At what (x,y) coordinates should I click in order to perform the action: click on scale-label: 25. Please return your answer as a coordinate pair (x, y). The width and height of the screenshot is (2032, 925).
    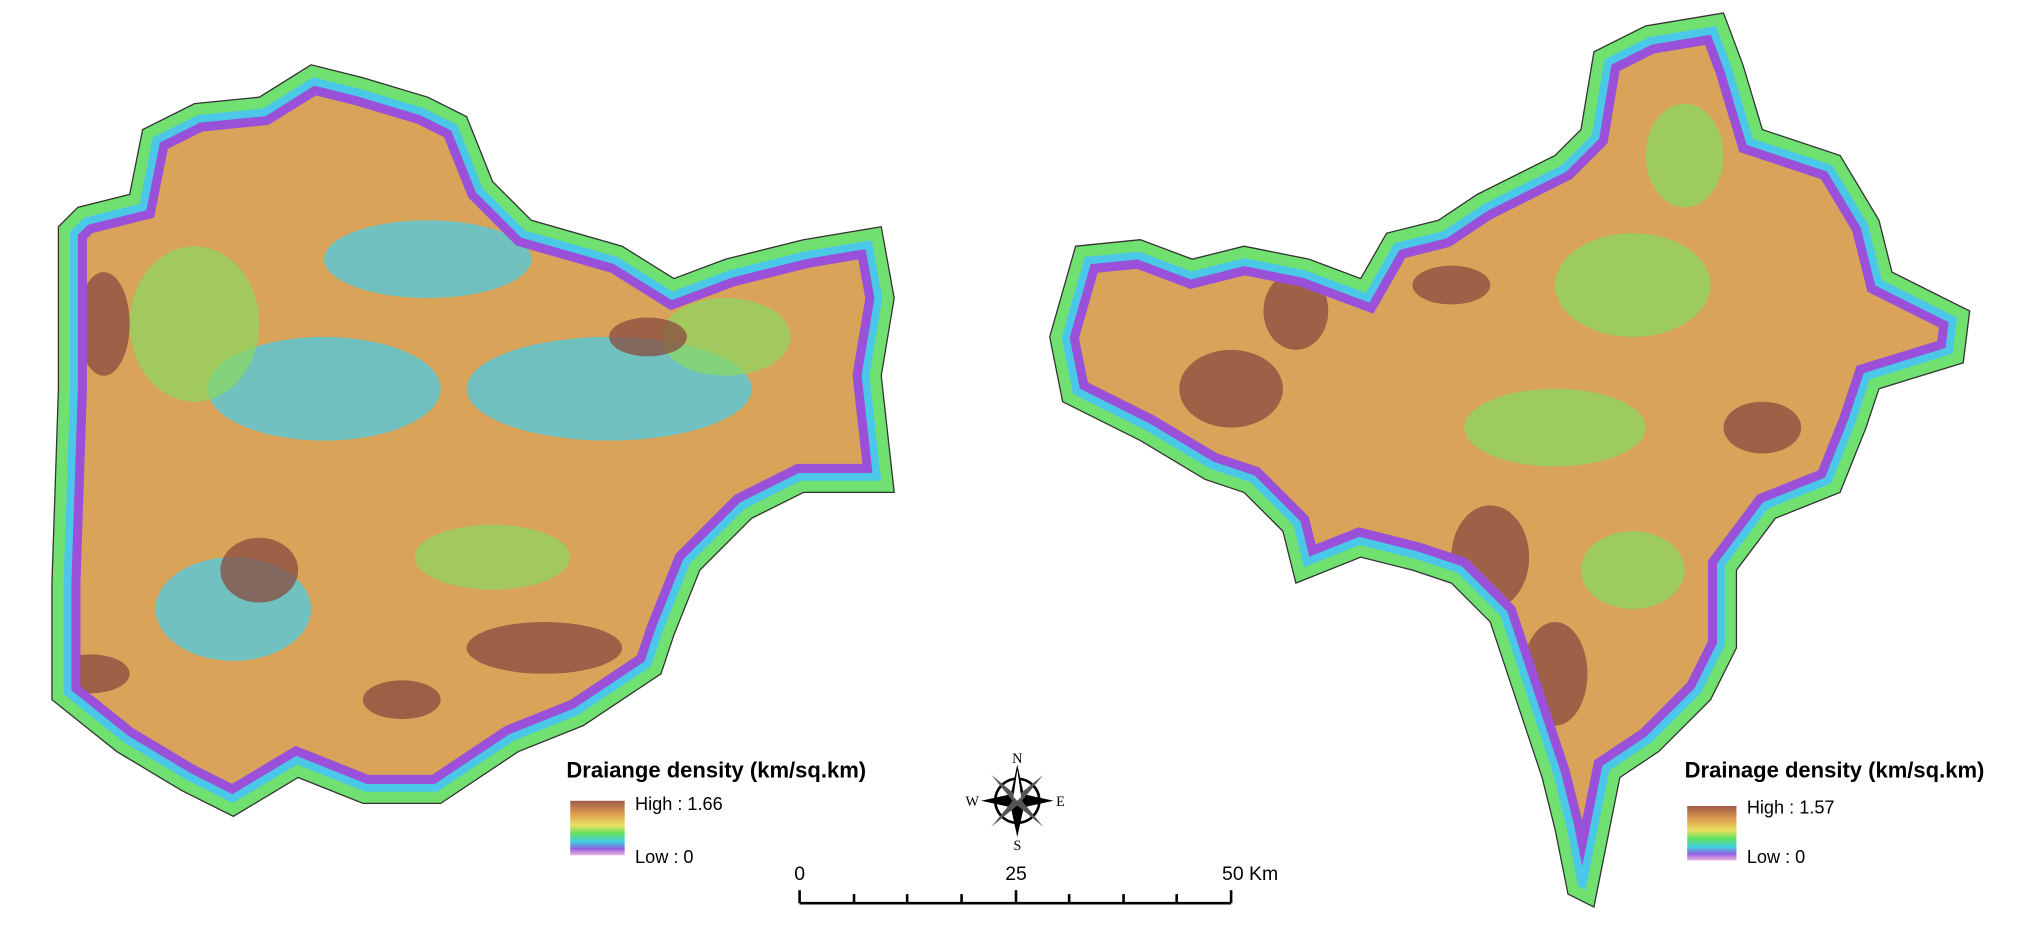
    Looking at the image, I should click on (1016, 874).